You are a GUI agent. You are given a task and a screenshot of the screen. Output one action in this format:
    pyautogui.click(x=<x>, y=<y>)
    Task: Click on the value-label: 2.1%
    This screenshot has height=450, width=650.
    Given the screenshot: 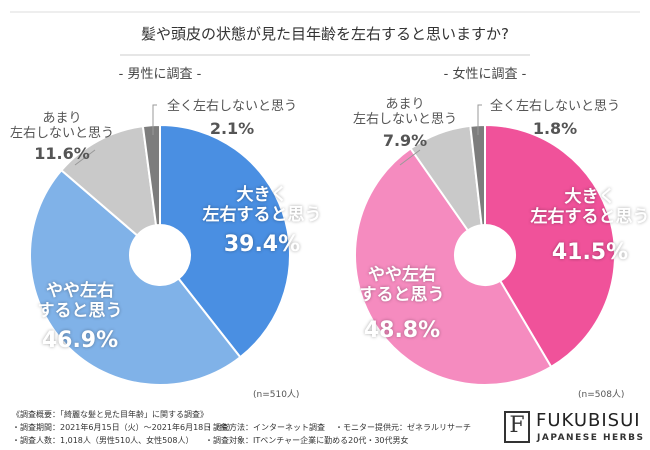 What is the action you would take?
    pyautogui.click(x=232, y=128)
    